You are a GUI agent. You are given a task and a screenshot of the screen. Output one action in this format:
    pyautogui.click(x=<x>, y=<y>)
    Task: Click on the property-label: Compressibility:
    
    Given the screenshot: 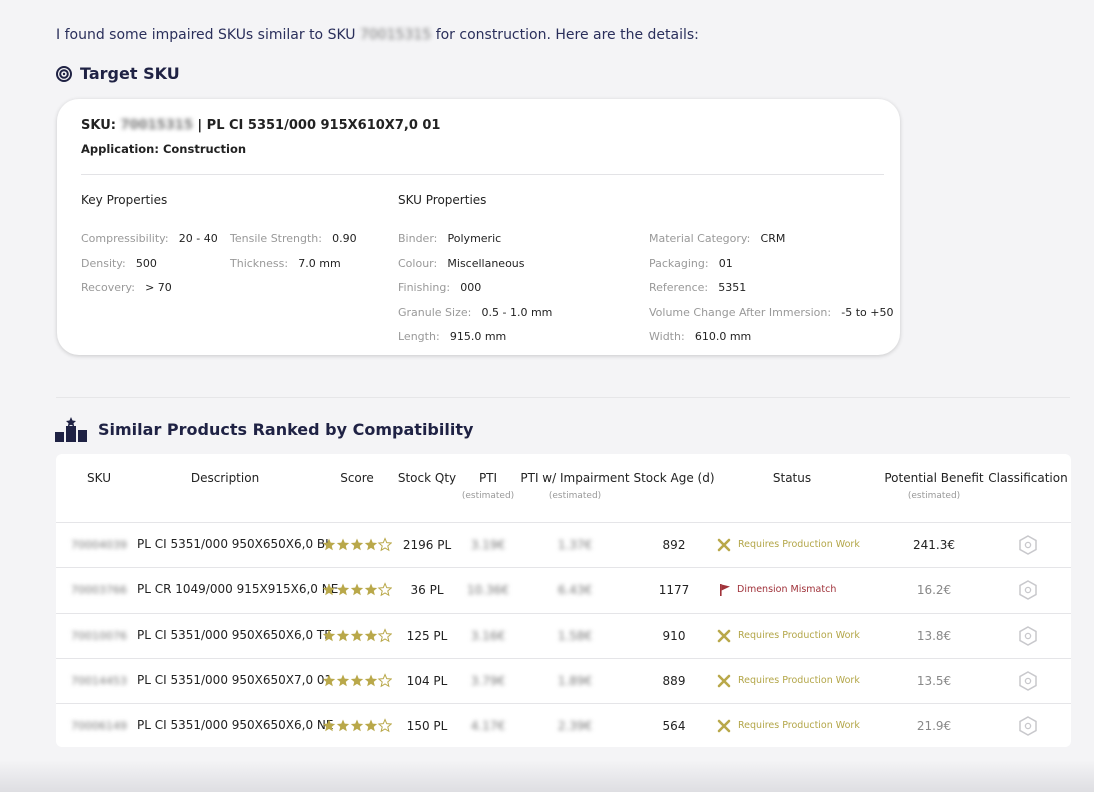 What is the action you would take?
    pyautogui.click(x=125, y=238)
    